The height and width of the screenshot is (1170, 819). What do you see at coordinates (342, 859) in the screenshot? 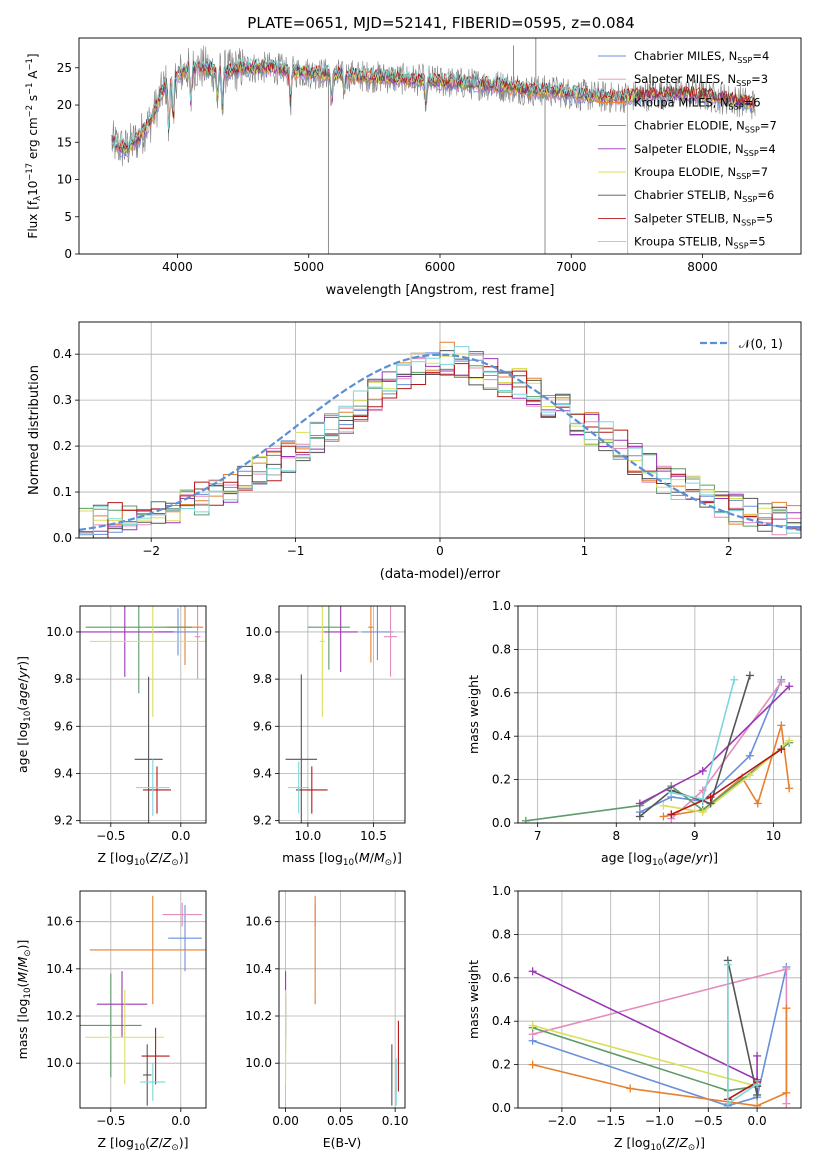
I see `panel-xlabel: mass [log10(M/M⊙)]` at bounding box center [342, 859].